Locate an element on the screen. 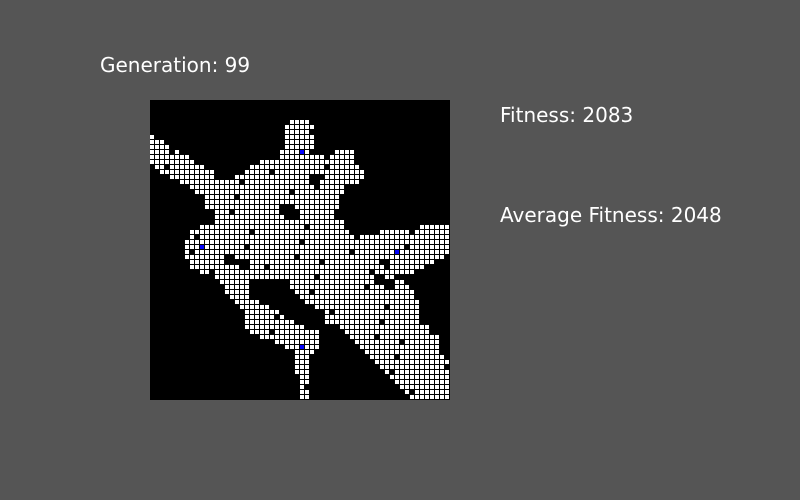  fitness-value: 2083 is located at coordinates (608, 115).